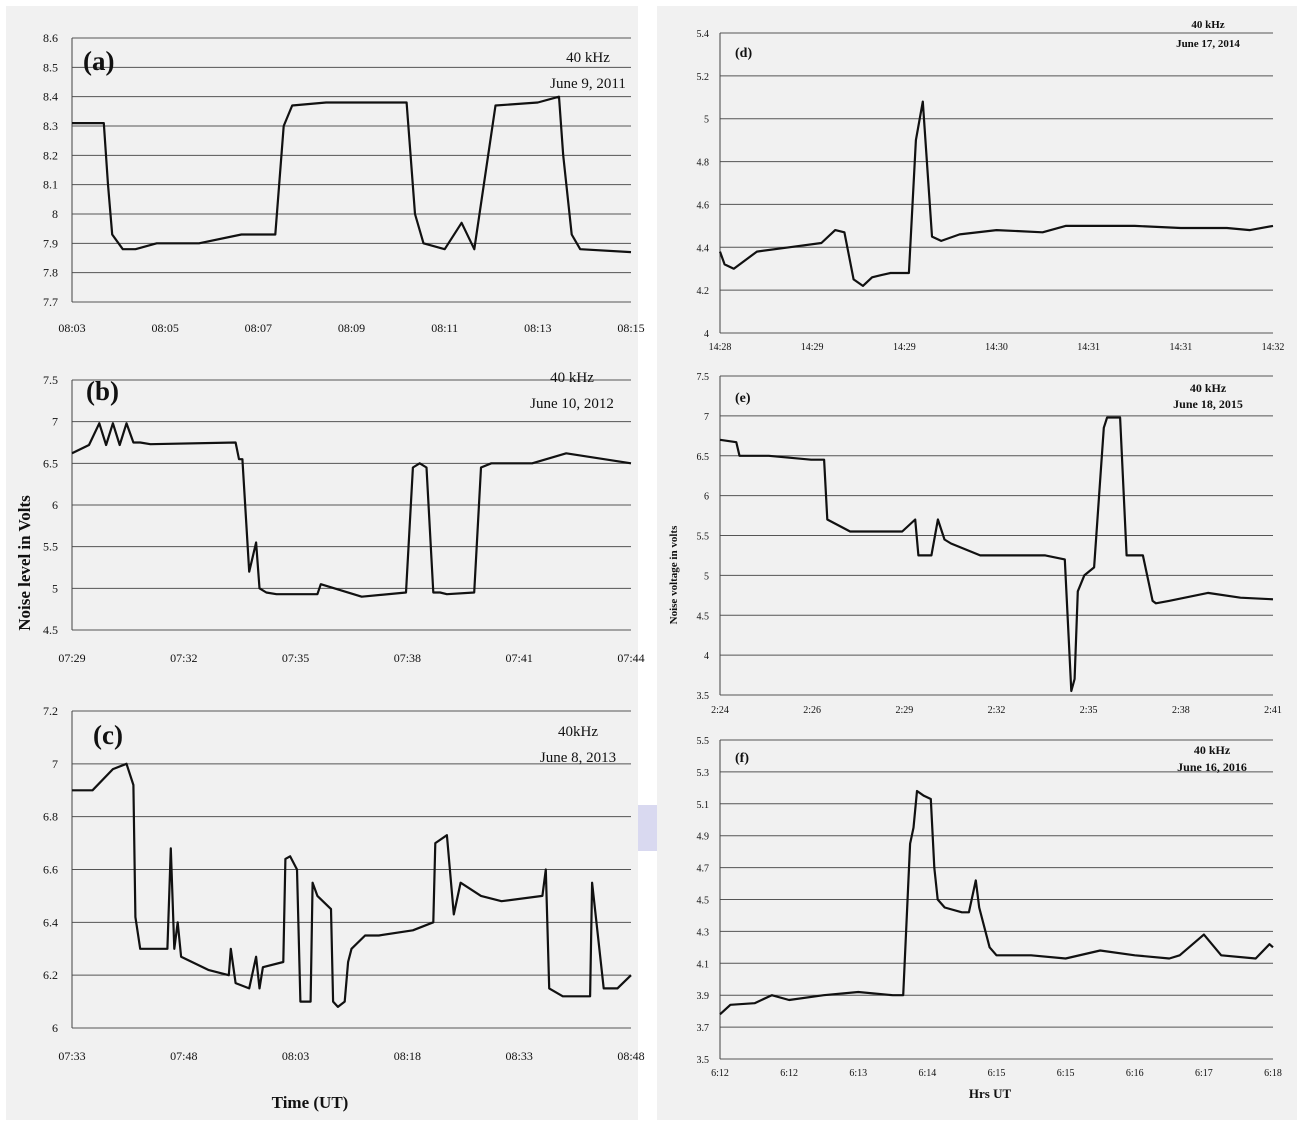 This screenshot has height=1121, width=1297. I want to click on chart-a-x-tick-label: 08:09, so click(351, 328).